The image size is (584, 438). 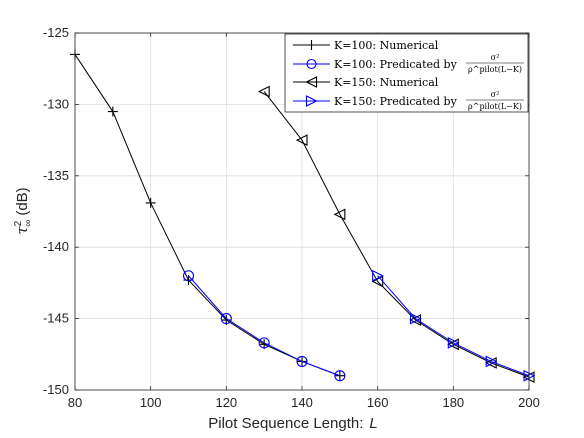 I want to click on y-tick-label: -145, so click(x=56, y=318).